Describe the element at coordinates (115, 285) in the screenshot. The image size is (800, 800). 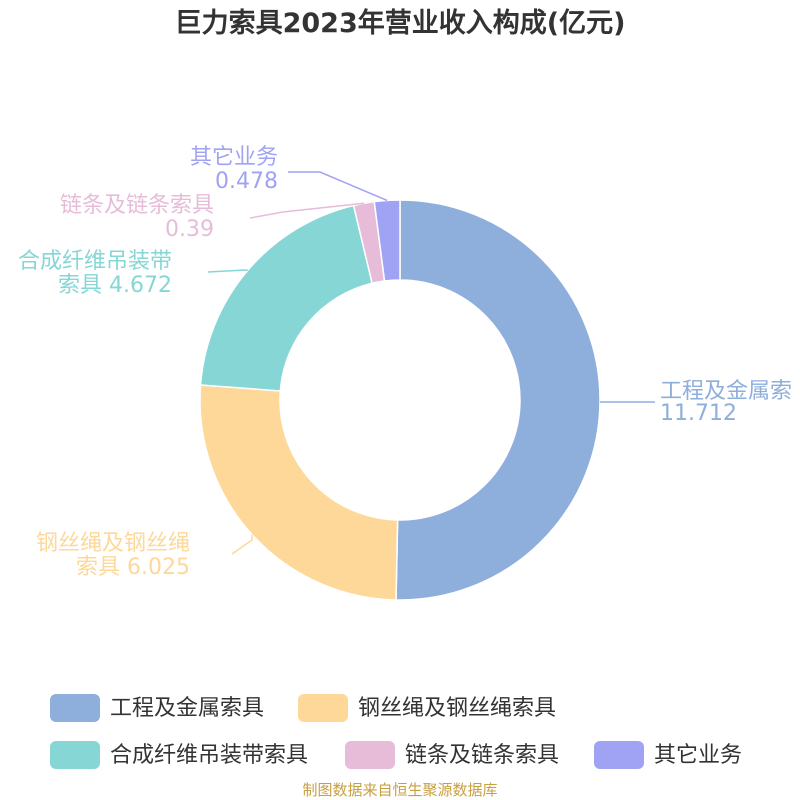
I see `slice-label-3-line2: 索具 4.672` at that location.